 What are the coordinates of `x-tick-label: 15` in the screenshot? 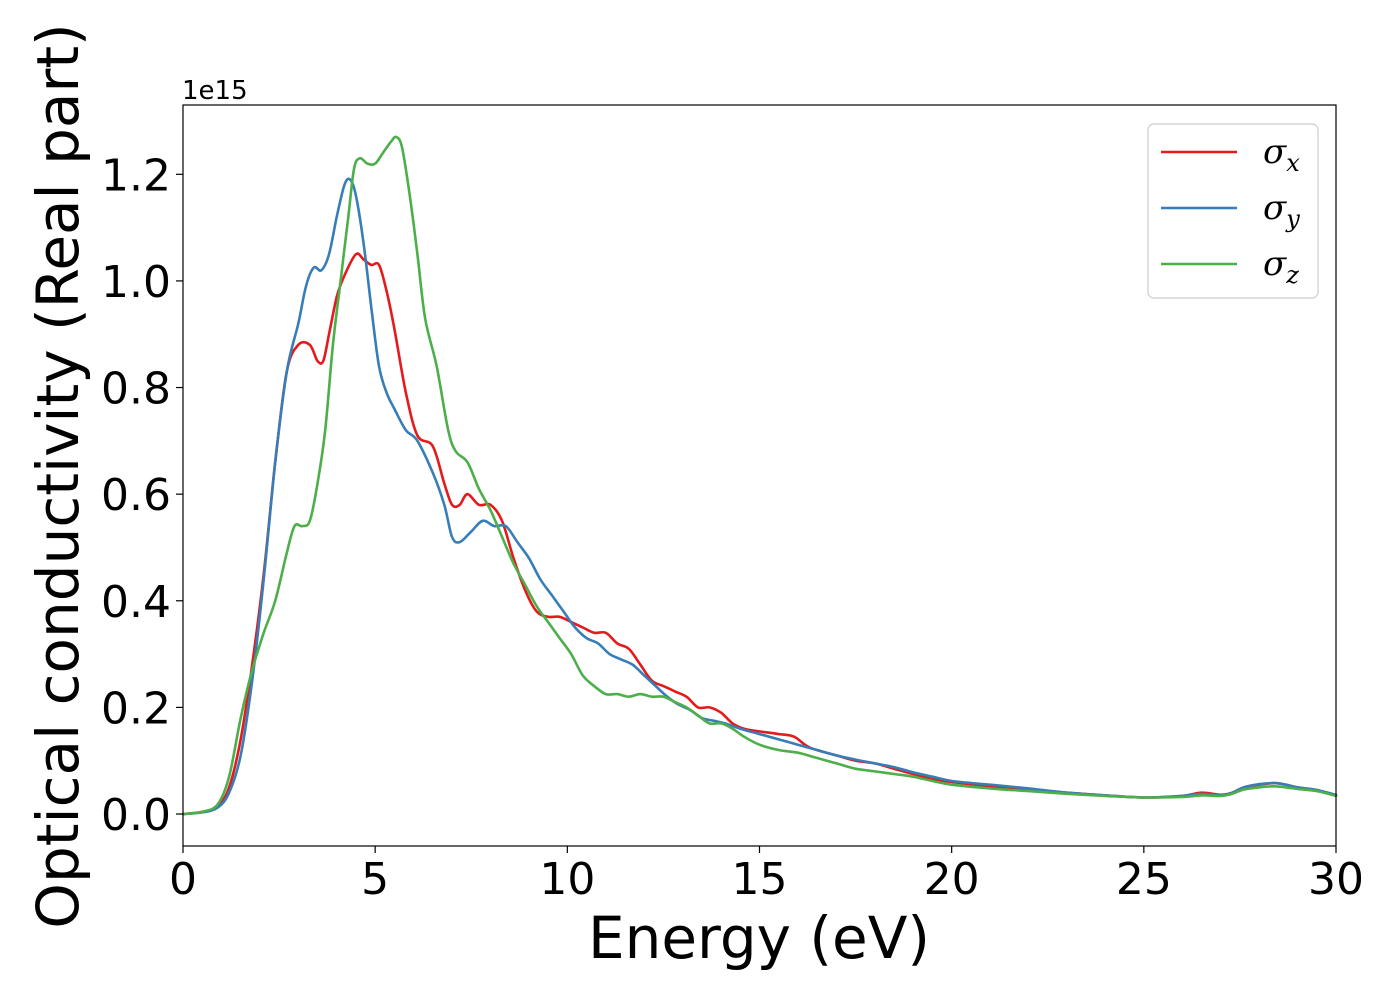 It's located at (760, 879).